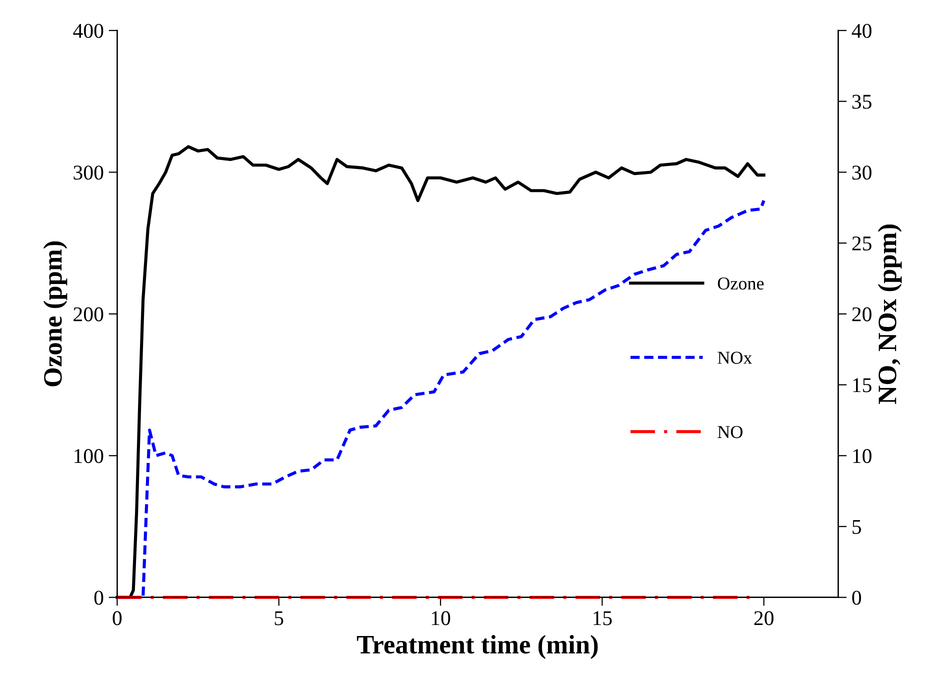 The image size is (945, 693). Describe the element at coordinates (89, 314) in the screenshot. I see `y-tick-label: 200` at that location.